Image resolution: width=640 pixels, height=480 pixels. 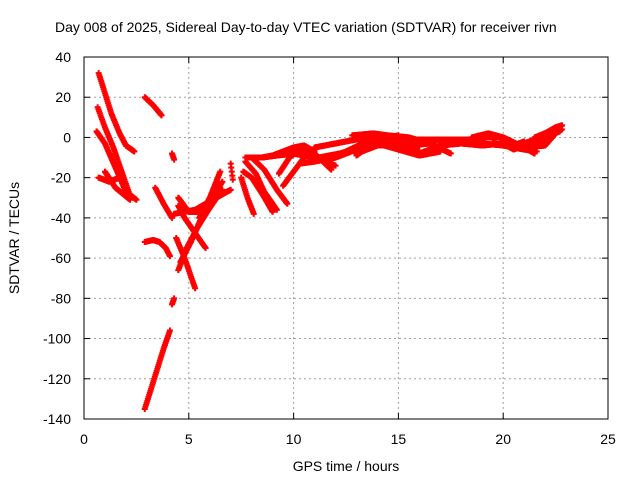 What do you see at coordinates (61, 218) in the screenshot?
I see `y-tick-label: -40` at bounding box center [61, 218].